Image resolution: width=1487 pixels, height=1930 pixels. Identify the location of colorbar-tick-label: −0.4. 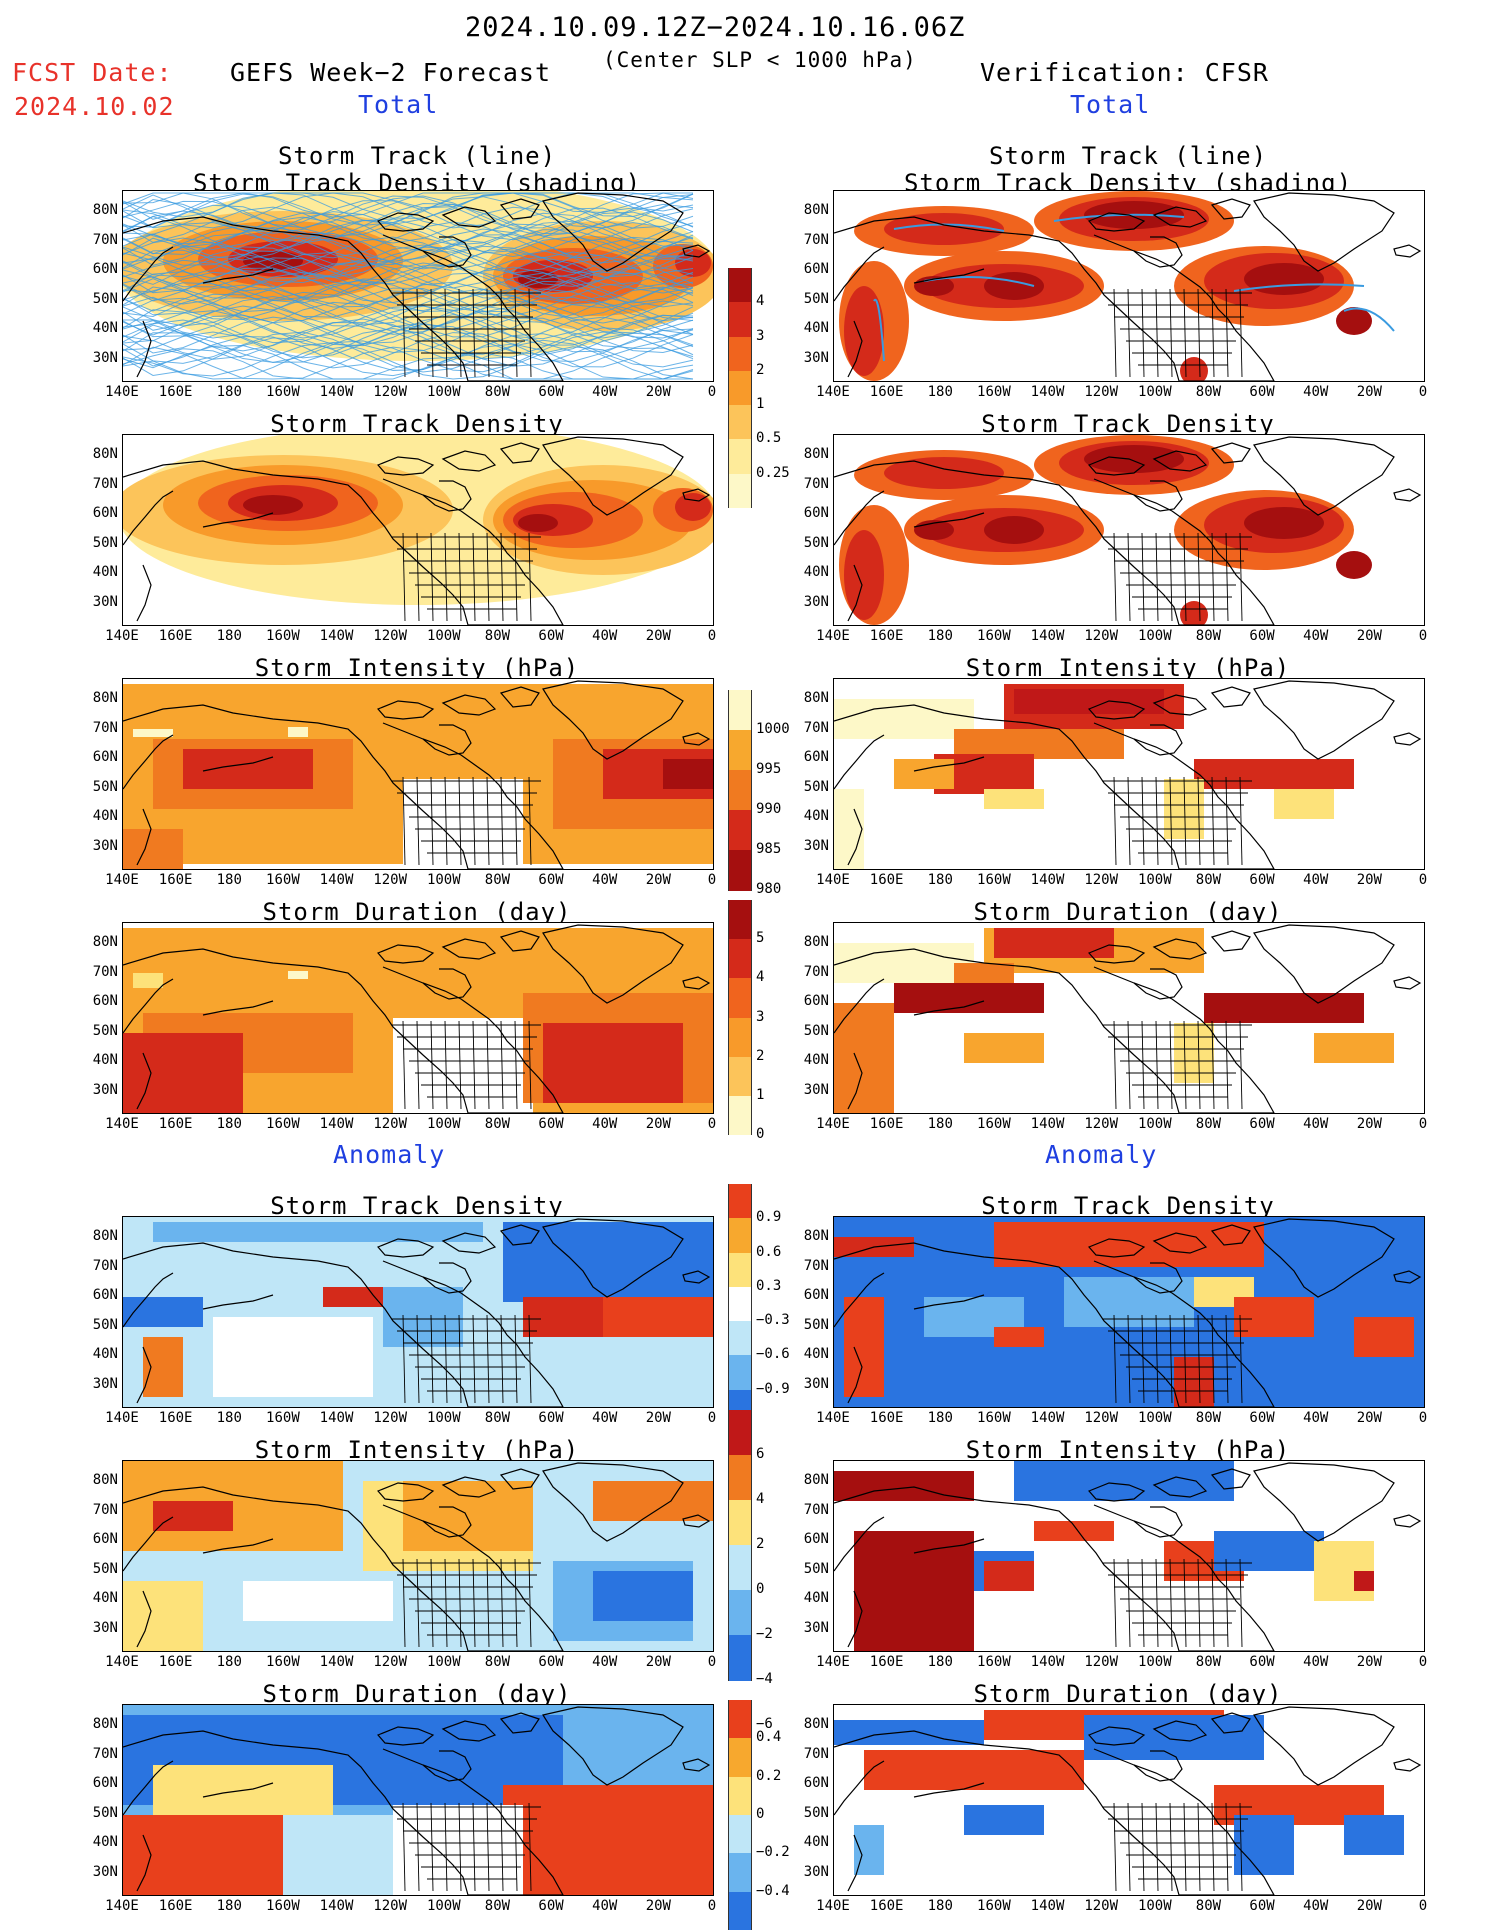
(773, 1890).